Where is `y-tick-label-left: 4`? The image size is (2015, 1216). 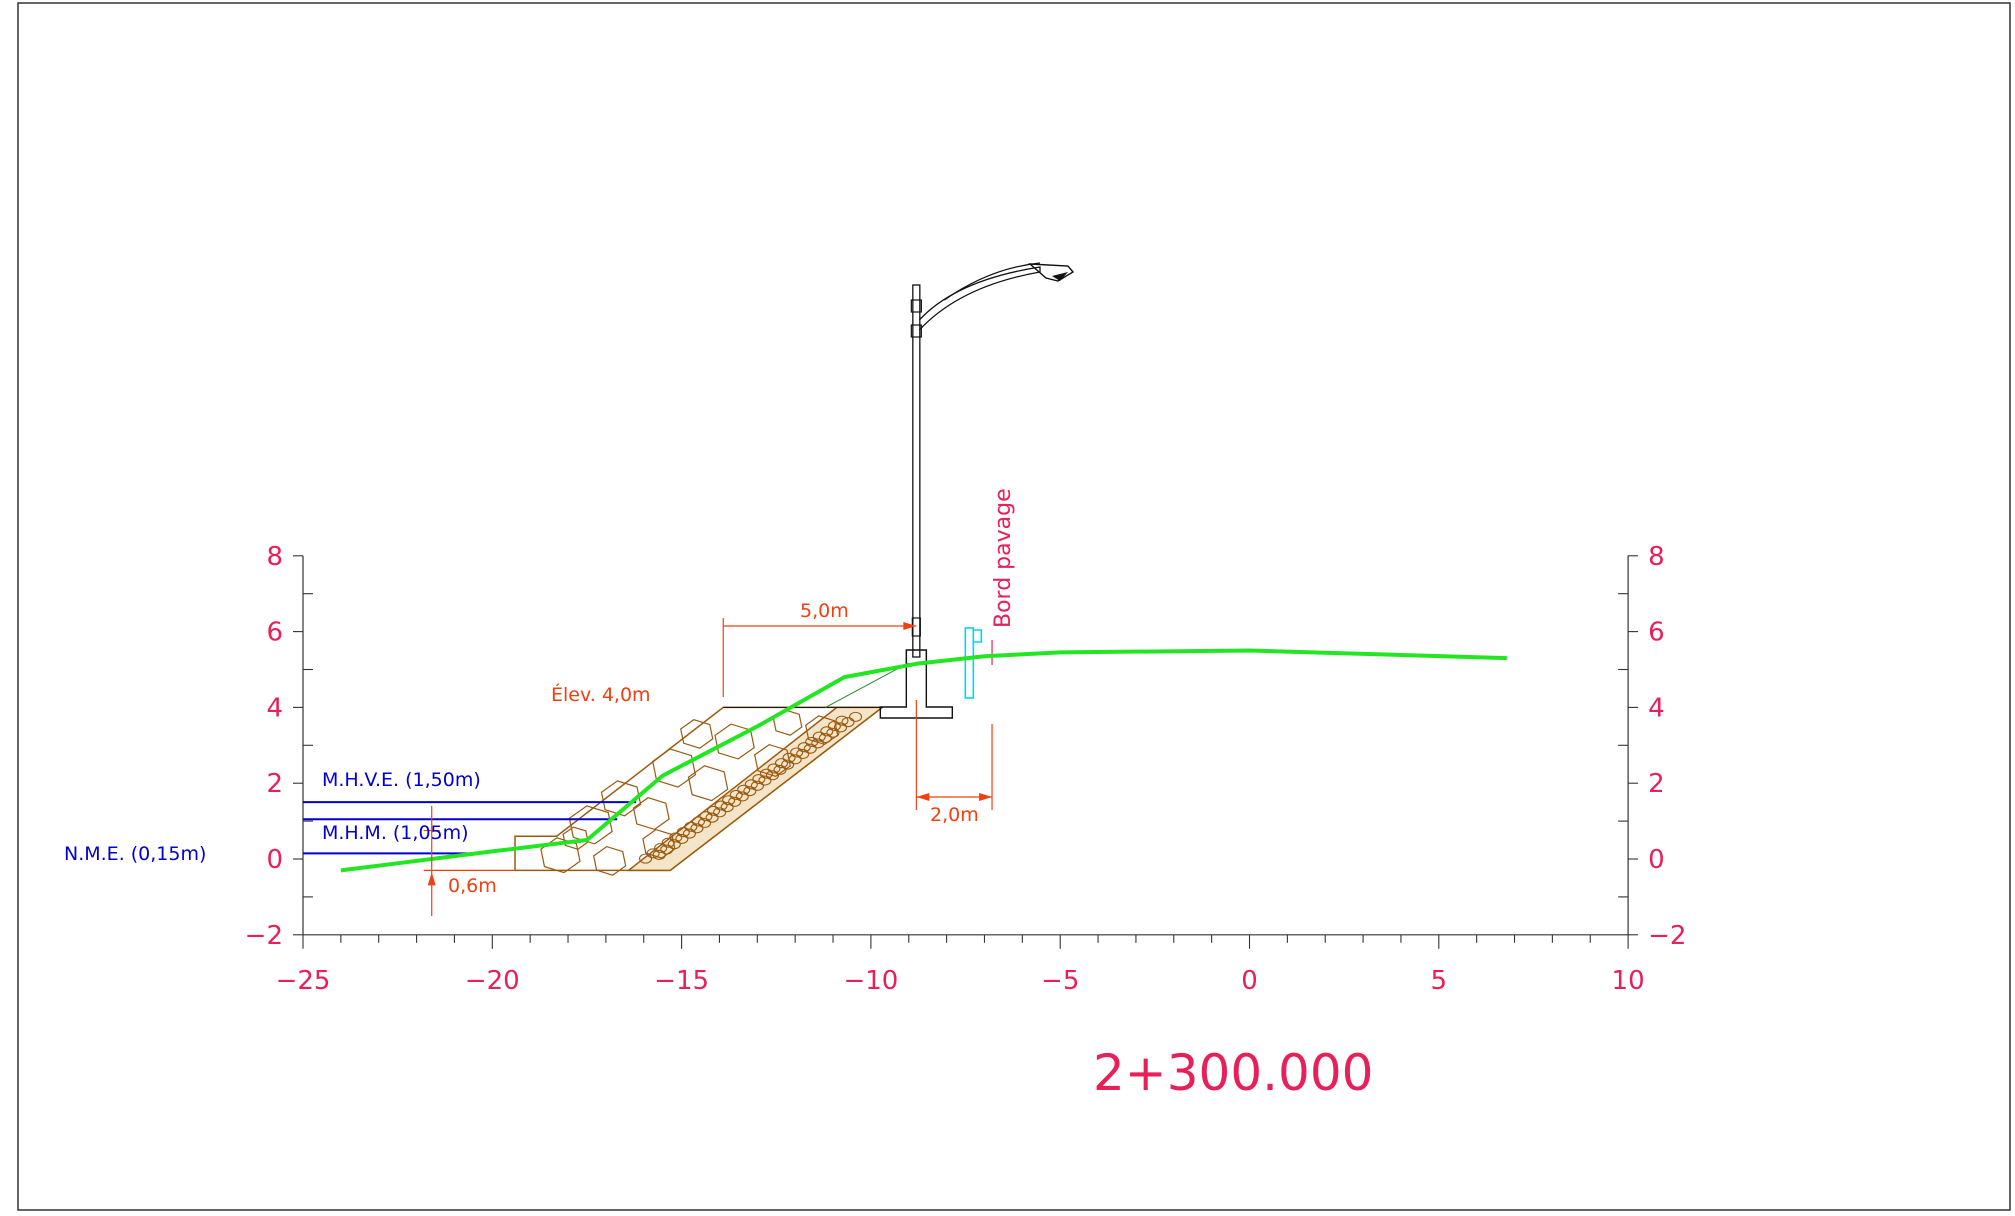
y-tick-label-left: 4 is located at coordinates (274, 708).